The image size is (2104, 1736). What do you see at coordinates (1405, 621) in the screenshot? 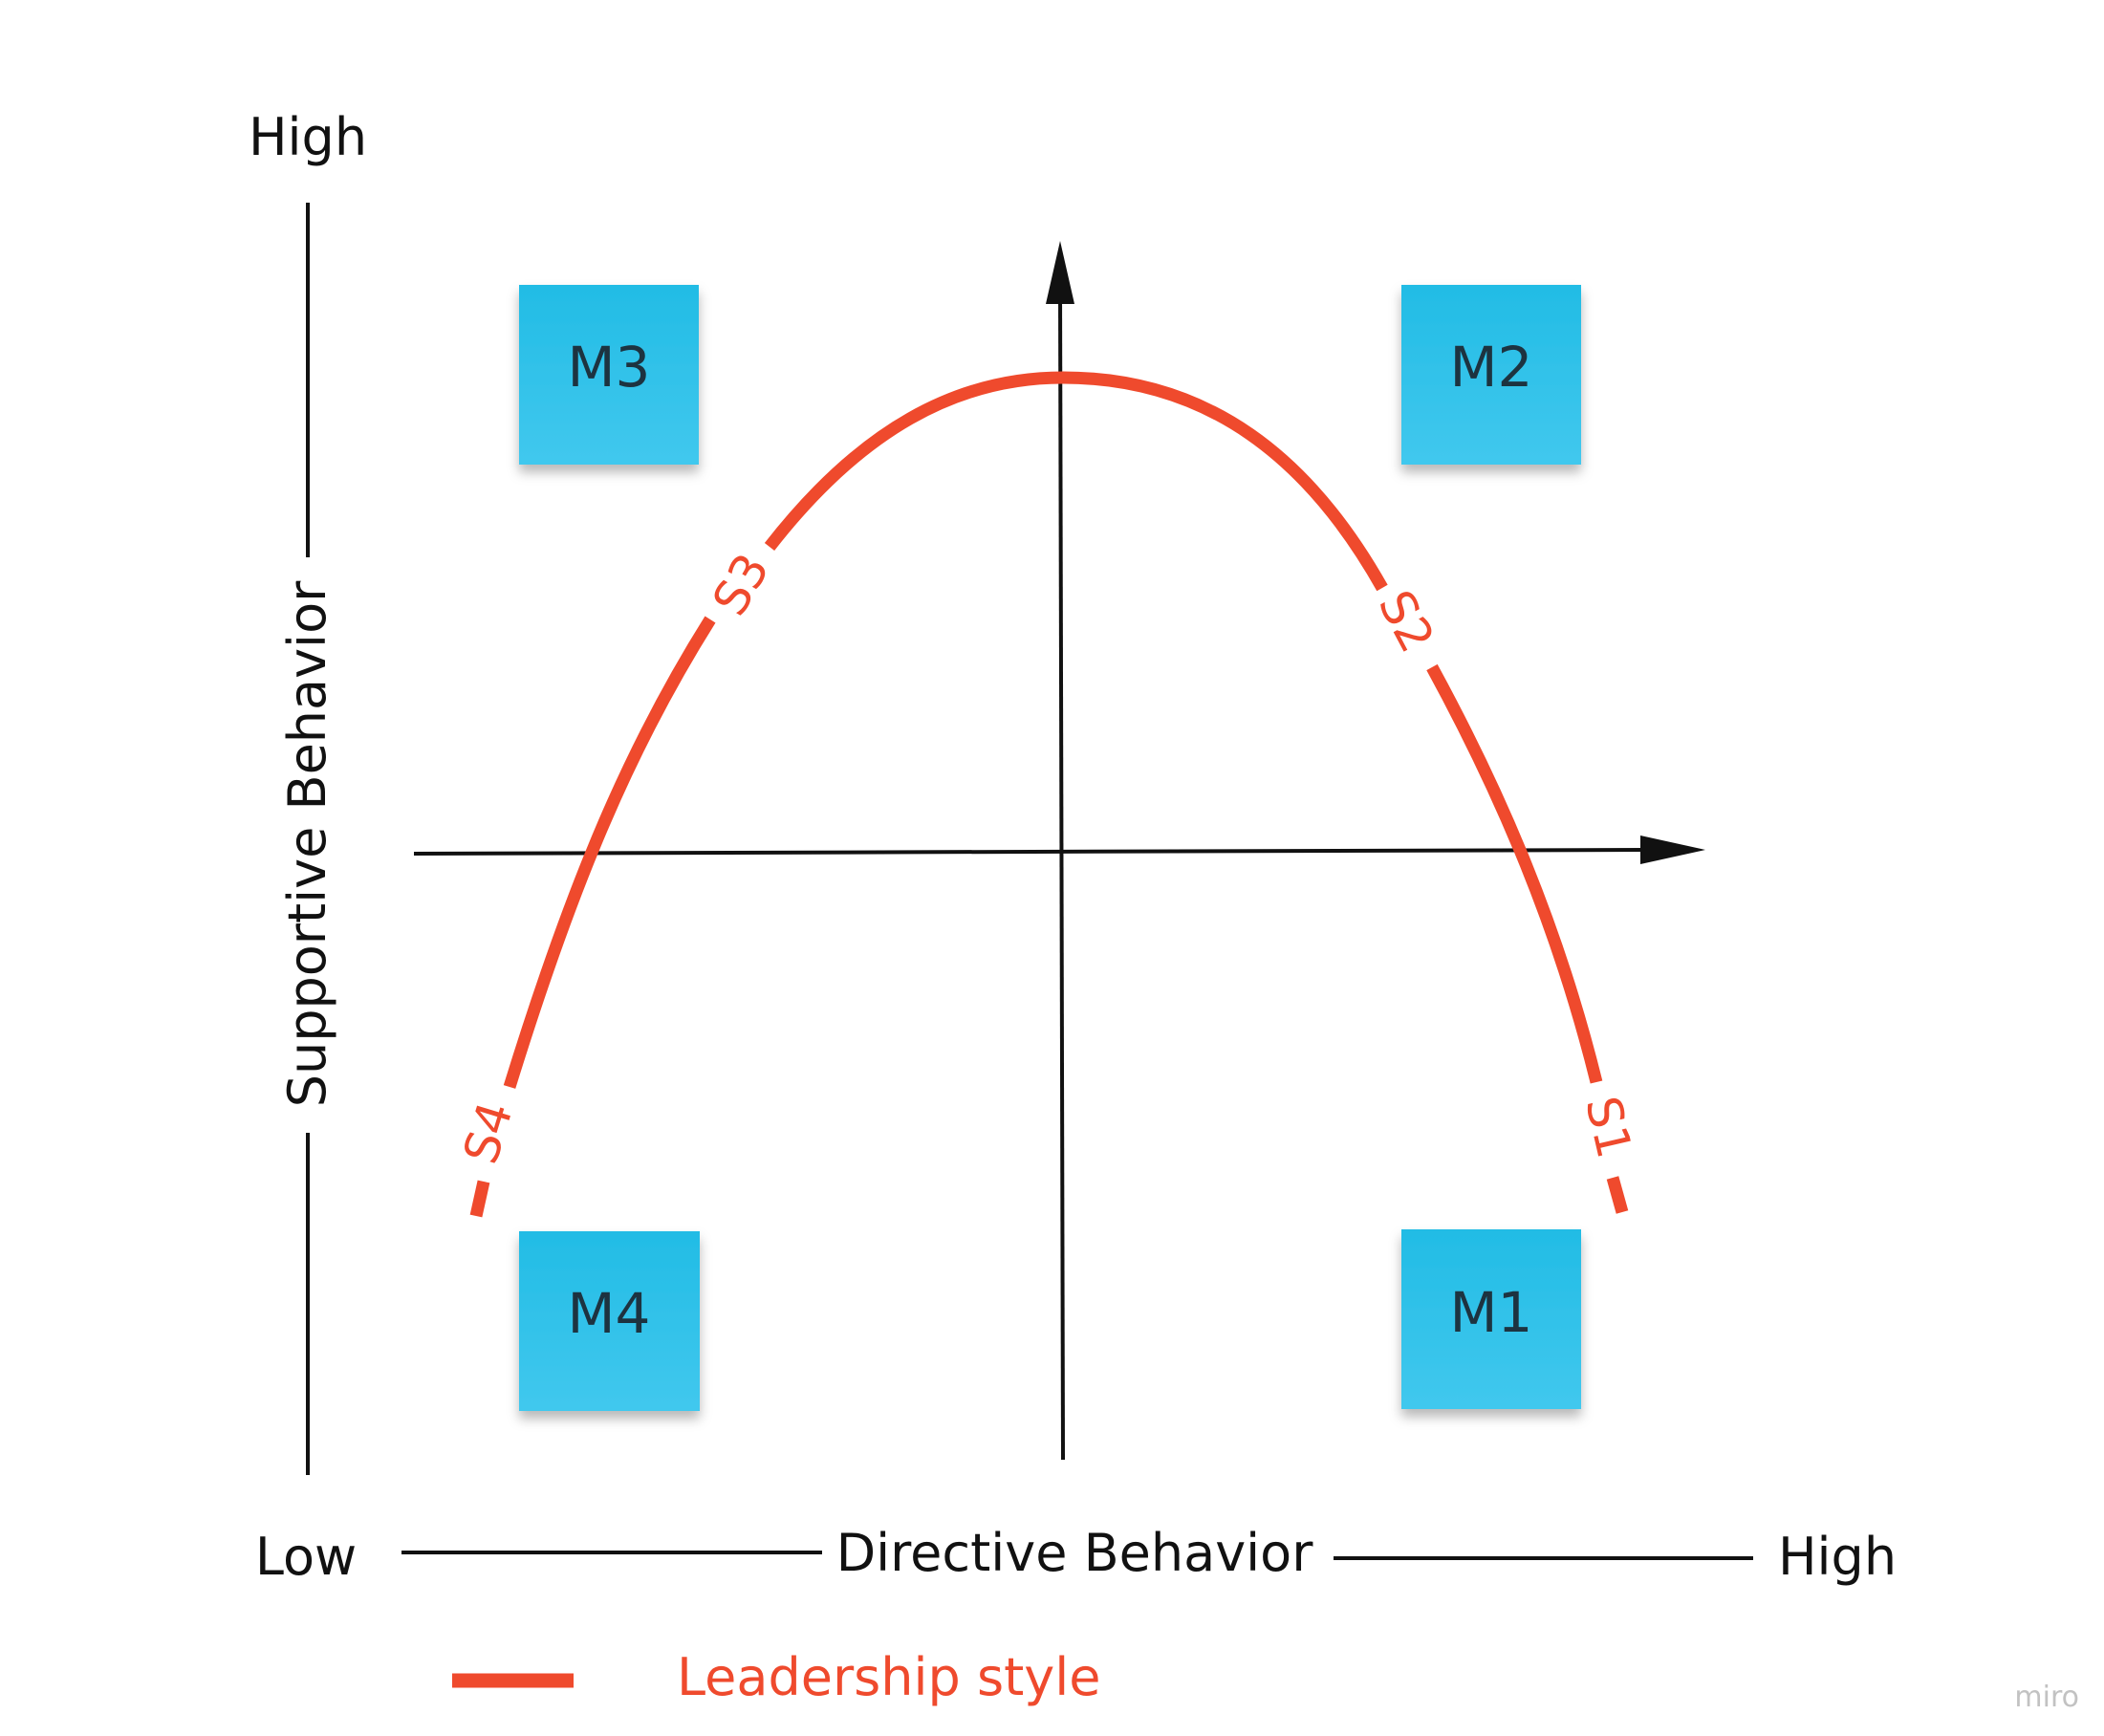
I see `s2-label: S2` at bounding box center [1405, 621].